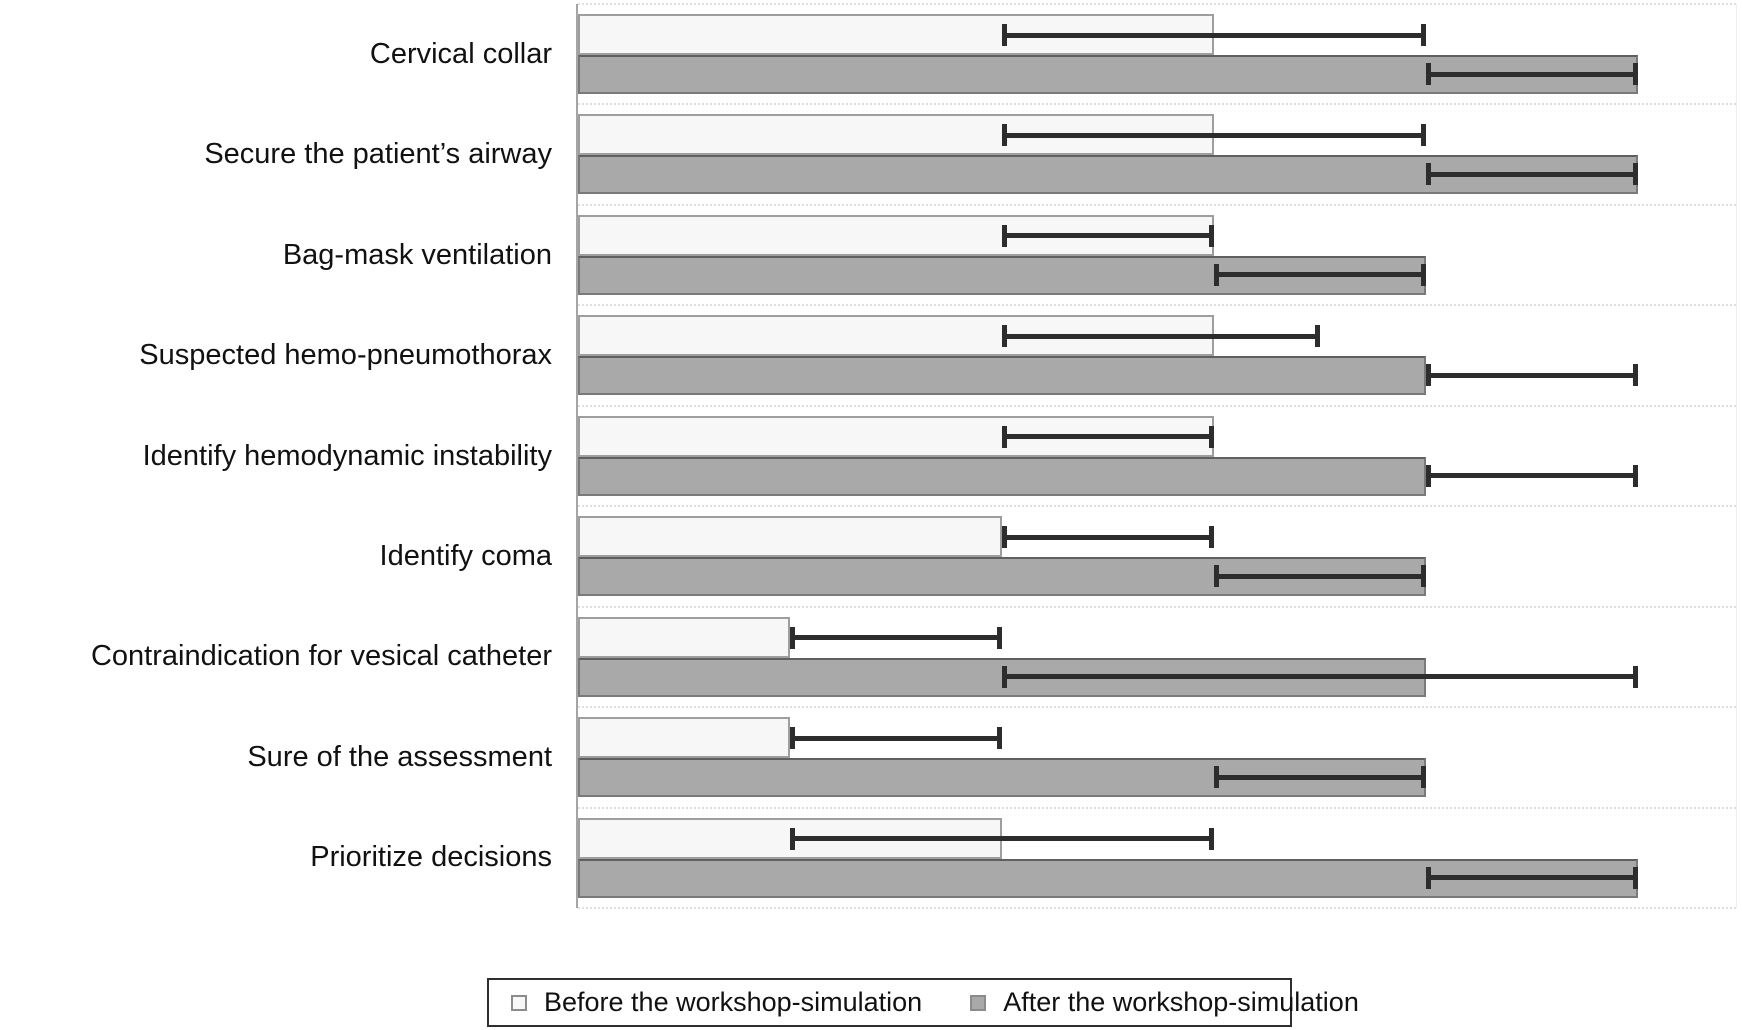 This screenshot has width=1742, height=1030. I want to click on legend-item-before: Before the workshop-simulation, so click(716, 1002).